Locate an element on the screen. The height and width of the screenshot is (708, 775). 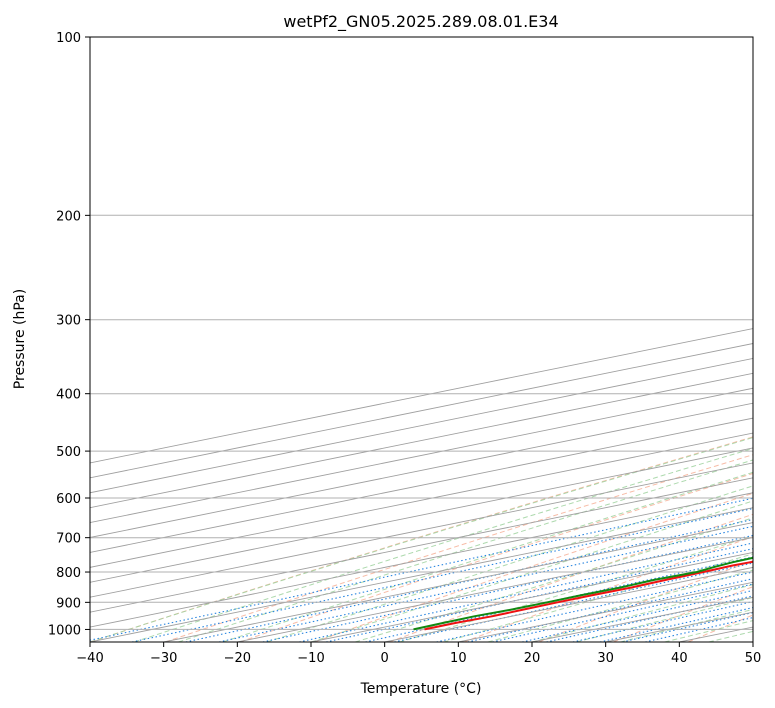
x-axis-label: Temperature (°C) is located at coordinates (421, 689).